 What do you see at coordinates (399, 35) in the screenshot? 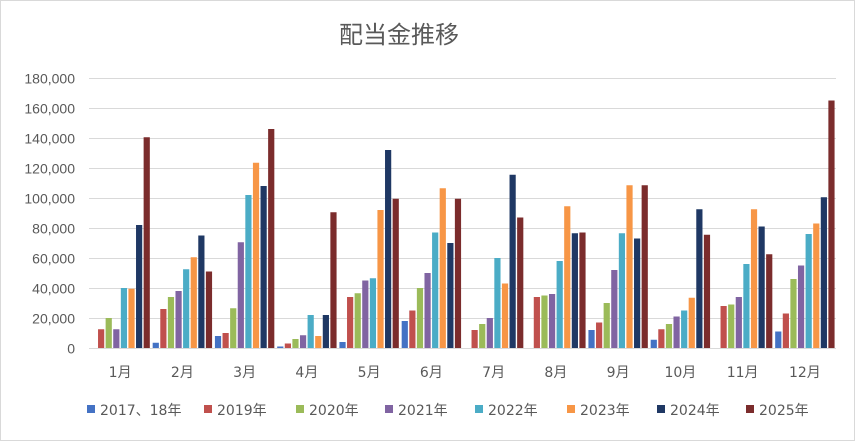
I see `chart-title: 配当金推移` at bounding box center [399, 35].